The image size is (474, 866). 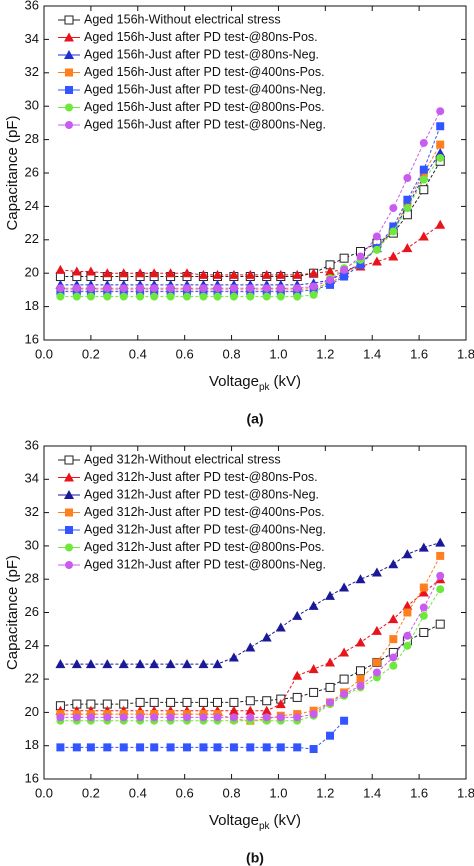 What do you see at coordinates (185, 353) in the screenshot?
I see `x-tick-label: 0.6` at bounding box center [185, 353].